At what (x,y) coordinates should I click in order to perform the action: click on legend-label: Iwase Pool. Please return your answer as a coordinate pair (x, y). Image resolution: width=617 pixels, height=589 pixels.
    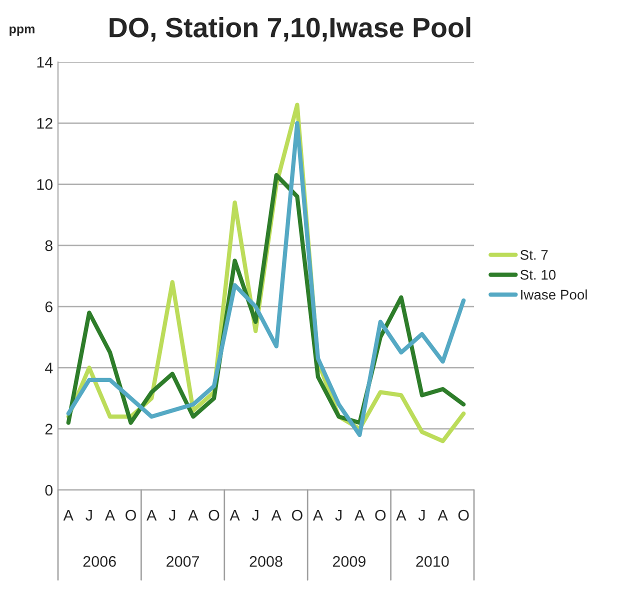
    Looking at the image, I should click on (554, 294).